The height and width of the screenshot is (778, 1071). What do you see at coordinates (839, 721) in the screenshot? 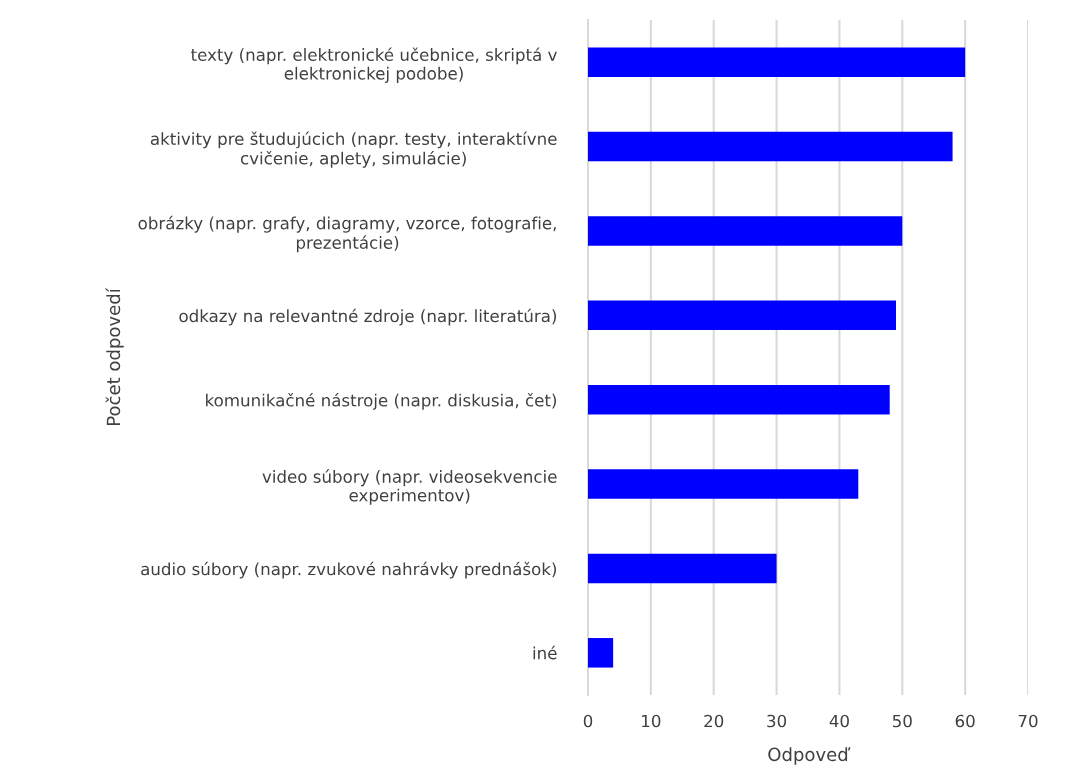
I see `x-tick-label: 40` at bounding box center [839, 721].